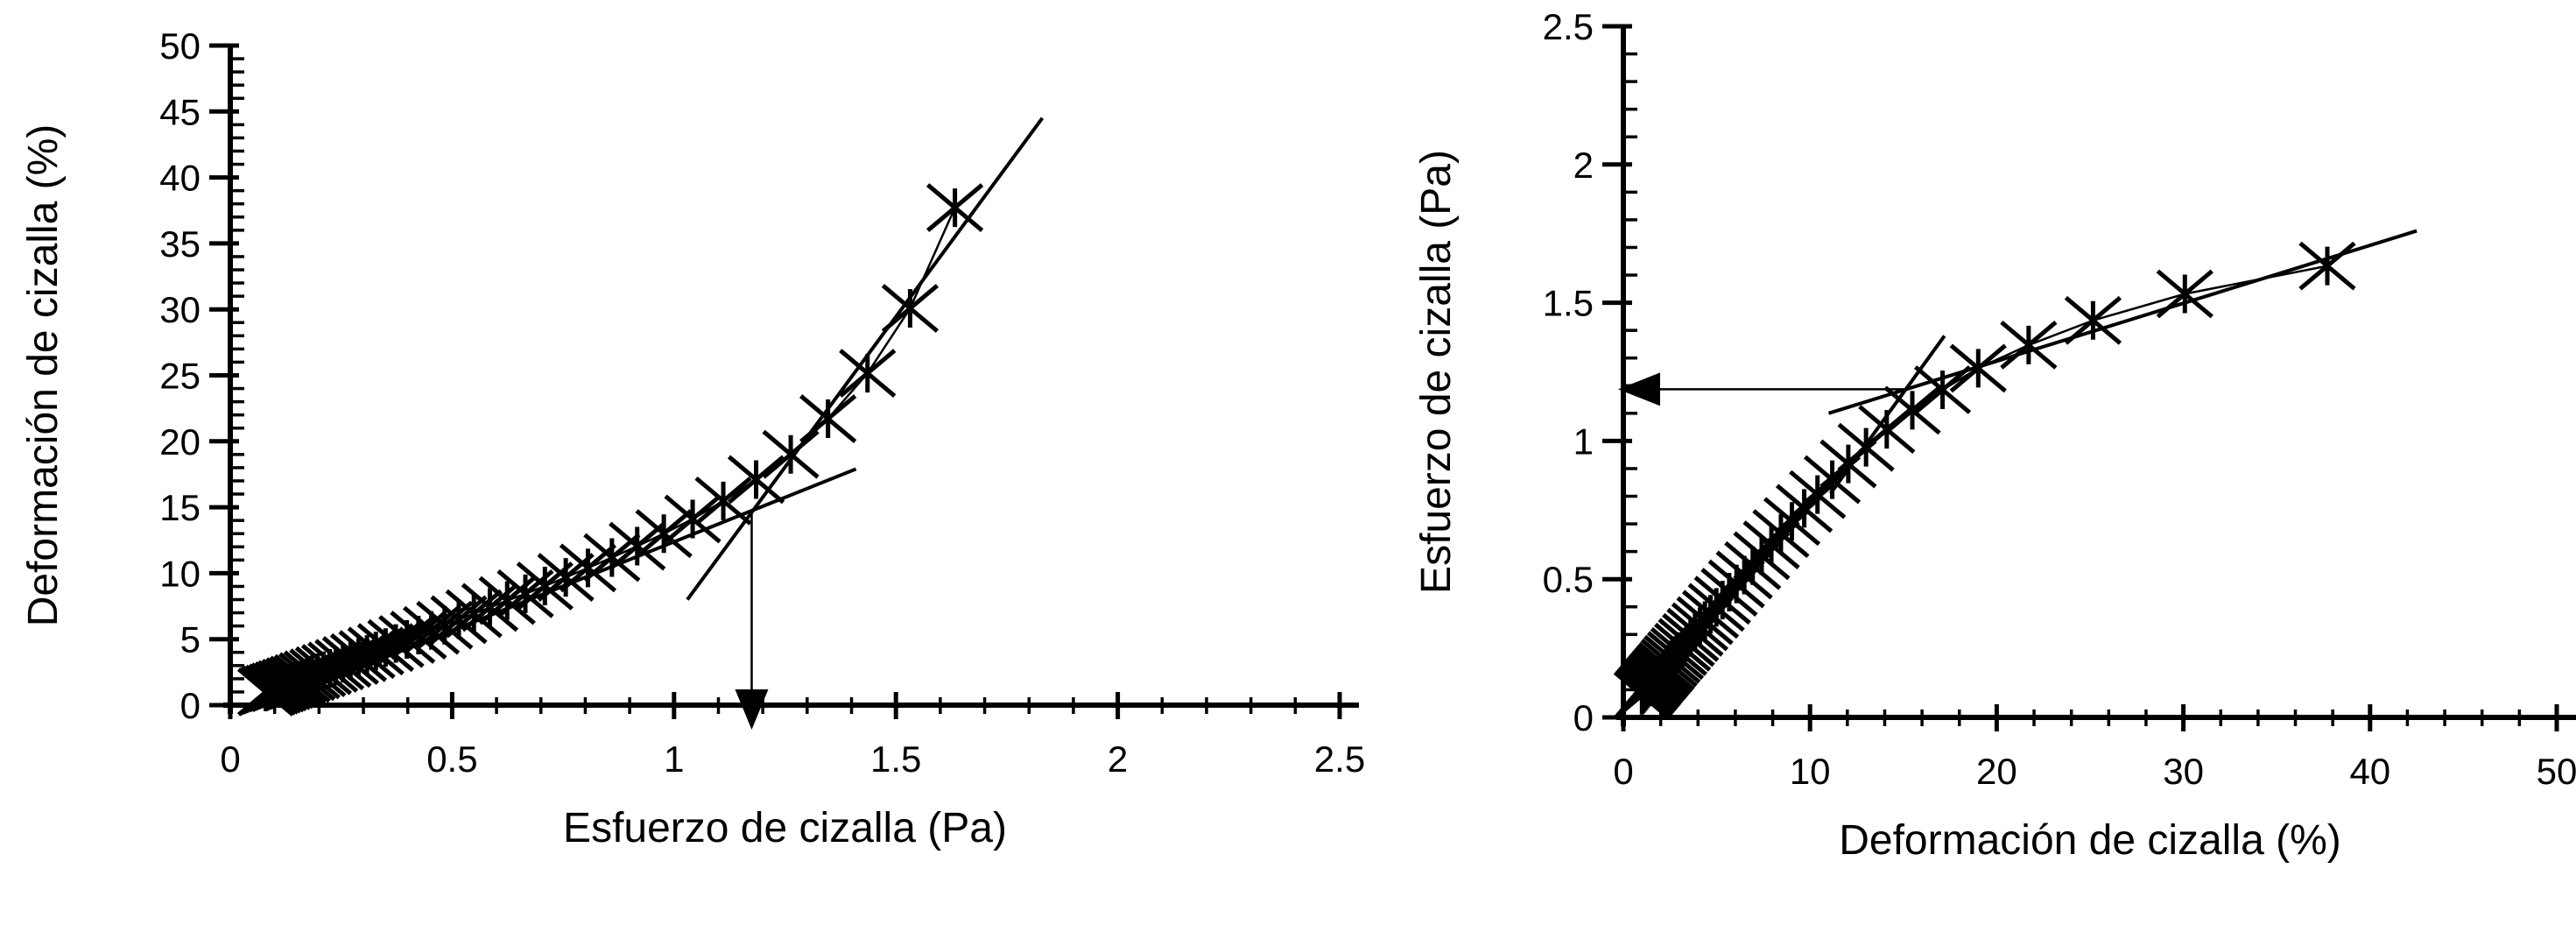 The width and height of the screenshot is (2576, 925). I want to click on data-series, so click(1984, 481).